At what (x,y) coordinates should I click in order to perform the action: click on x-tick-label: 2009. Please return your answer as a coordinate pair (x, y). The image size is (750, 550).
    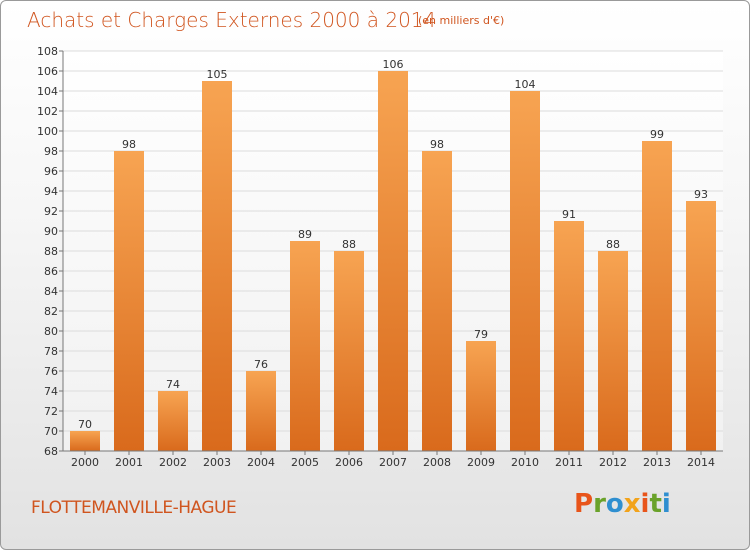
    Looking at the image, I should click on (481, 462).